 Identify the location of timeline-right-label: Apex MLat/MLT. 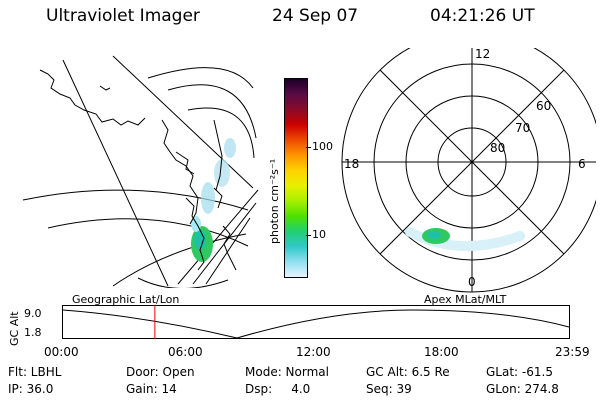
(465, 299).